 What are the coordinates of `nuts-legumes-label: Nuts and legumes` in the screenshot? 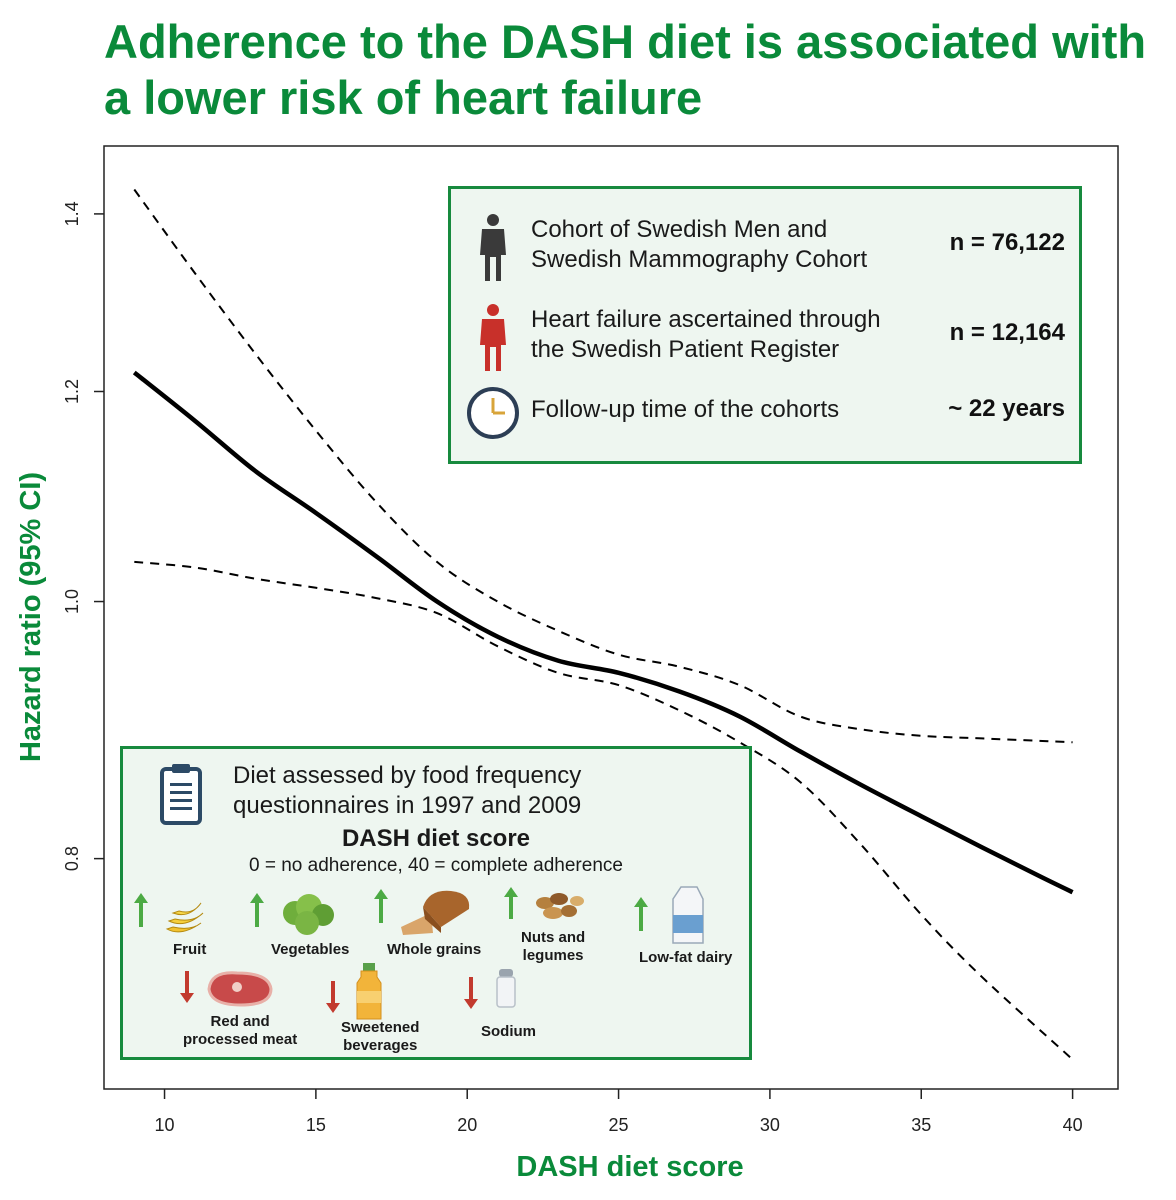 It's located at (553, 947).